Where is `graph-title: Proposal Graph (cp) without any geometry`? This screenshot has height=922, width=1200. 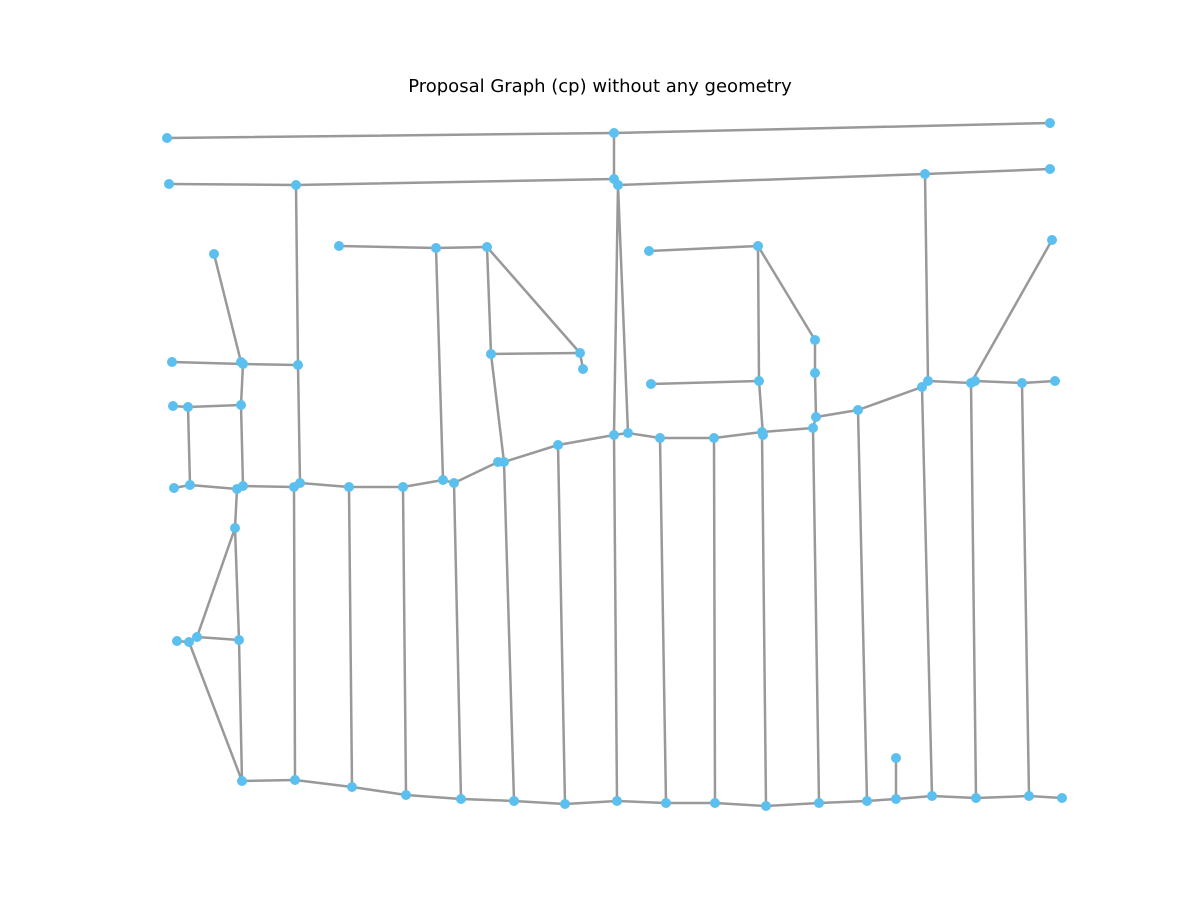
graph-title: Proposal Graph (cp) without any geometry is located at coordinates (600, 86).